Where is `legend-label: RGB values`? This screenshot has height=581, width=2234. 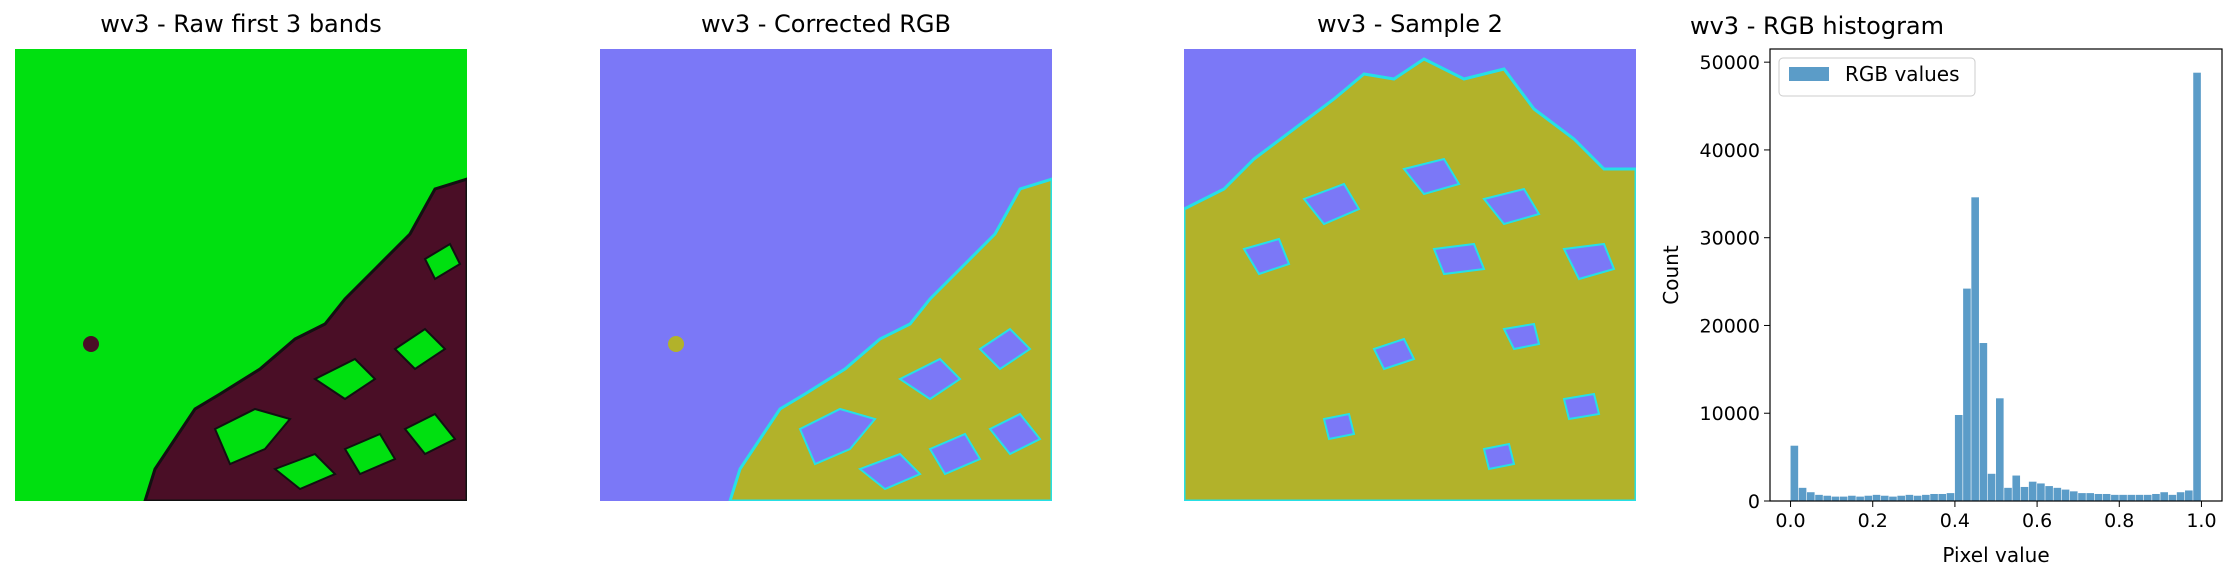
legend-label: RGB values is located at coordinates (1902, 74).